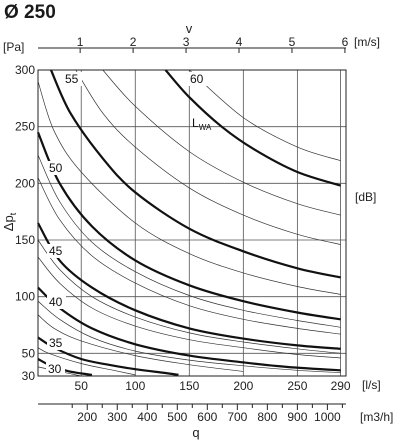 This screenshot has height=442, width=400. Describe the element at coordinates (341, 386) in the screenshot. I see `flow-tick-label: 290` at that location.